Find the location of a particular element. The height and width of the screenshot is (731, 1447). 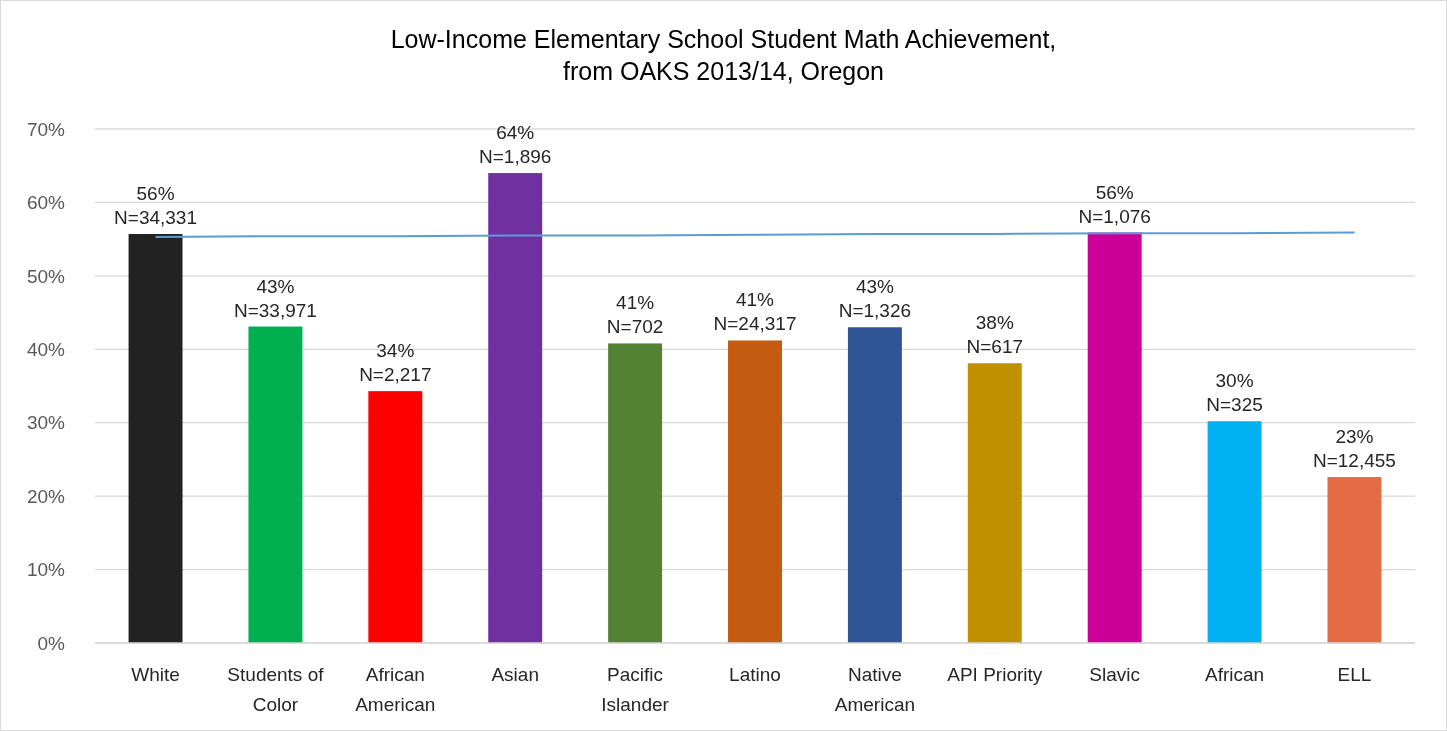

x-tick-label: Pacific Islander is located at coordinates (635, 689).